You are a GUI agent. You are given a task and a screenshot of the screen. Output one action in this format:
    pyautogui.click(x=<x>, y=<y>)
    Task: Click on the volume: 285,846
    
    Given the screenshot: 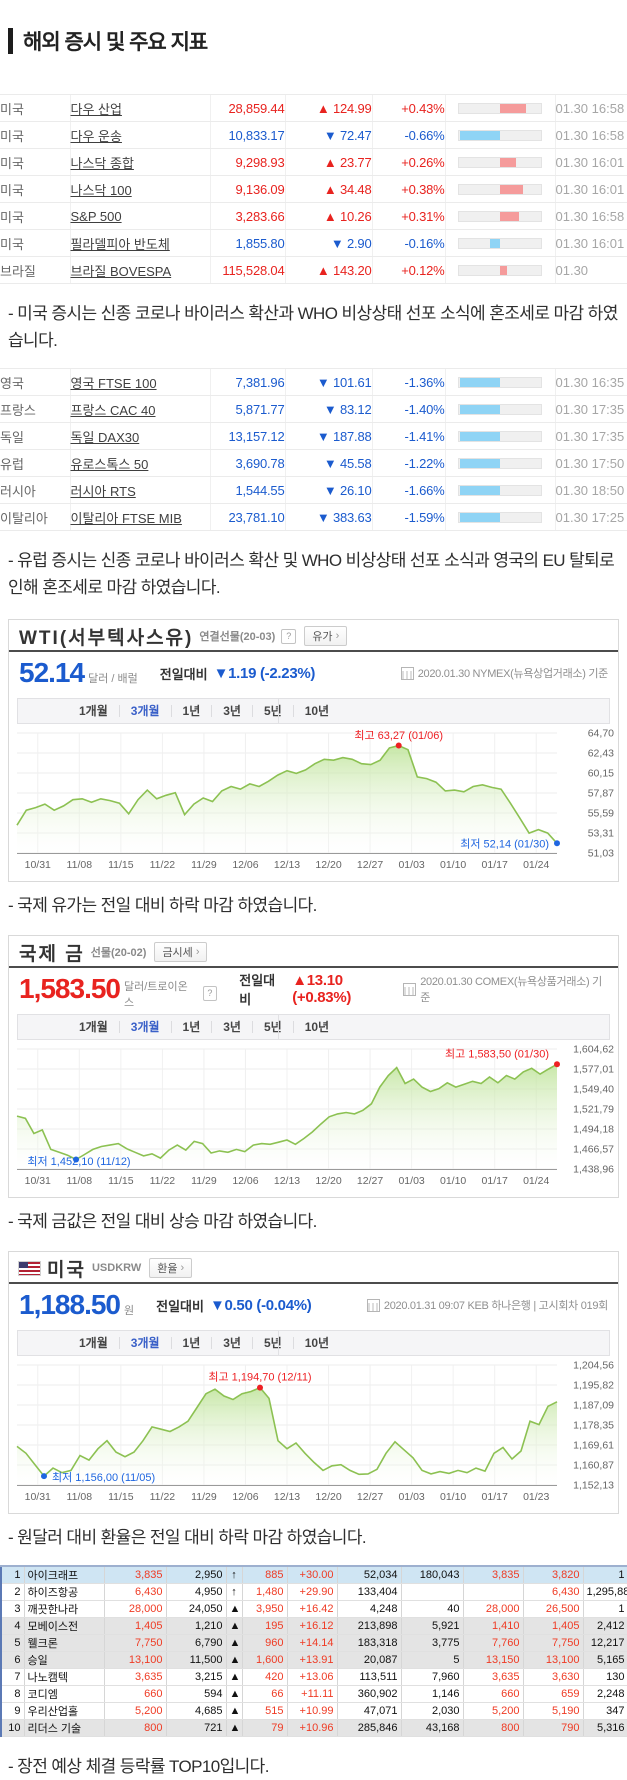 What is the action you would take?
    pyautogui.click(x=369, y=1728)
    